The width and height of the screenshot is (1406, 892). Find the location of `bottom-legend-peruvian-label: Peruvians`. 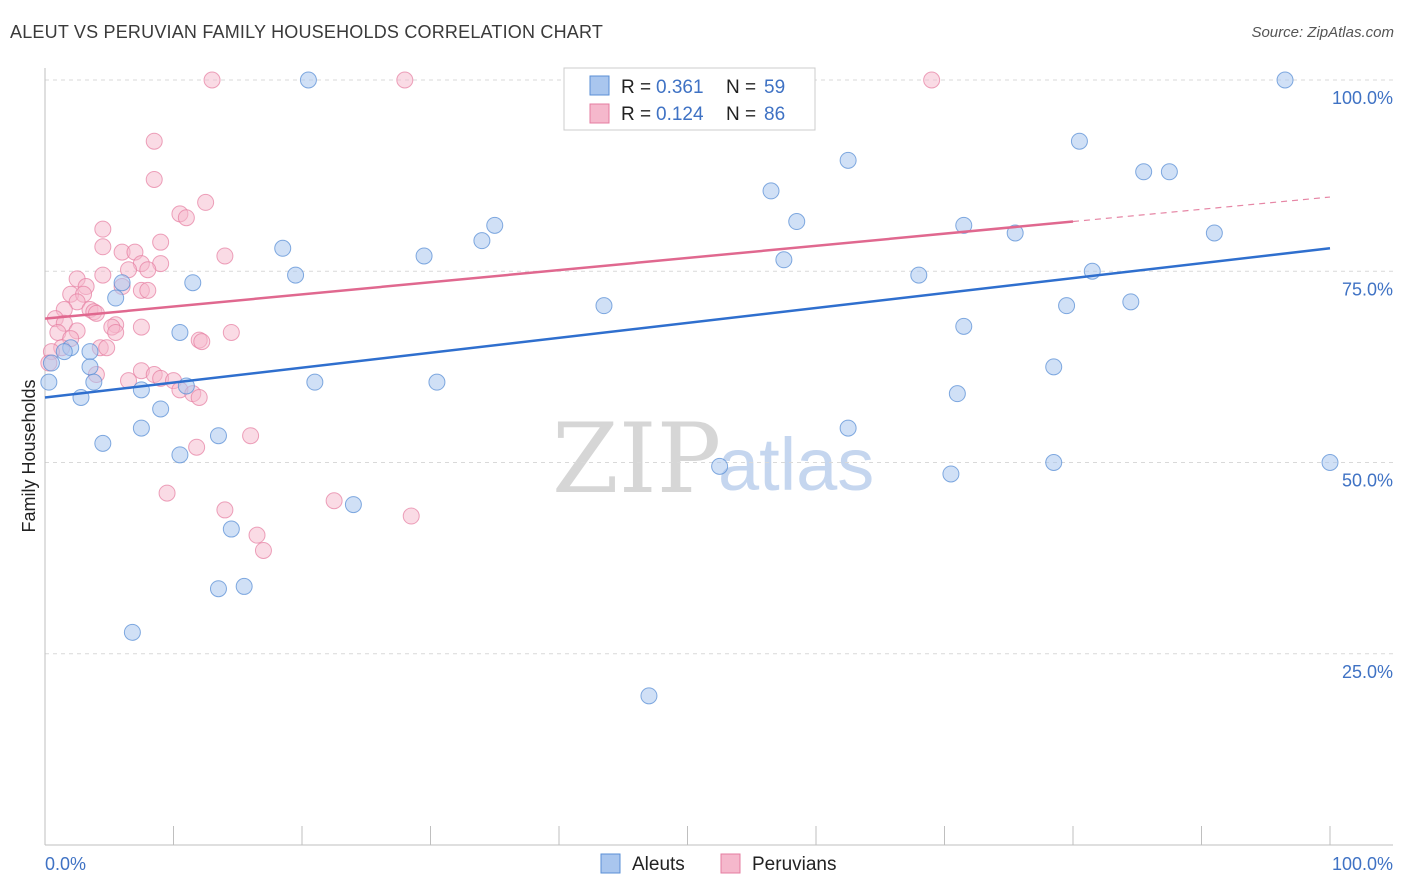

bottom-legend-peruvian-label: Peruvians is located at coordinates (794, 864).